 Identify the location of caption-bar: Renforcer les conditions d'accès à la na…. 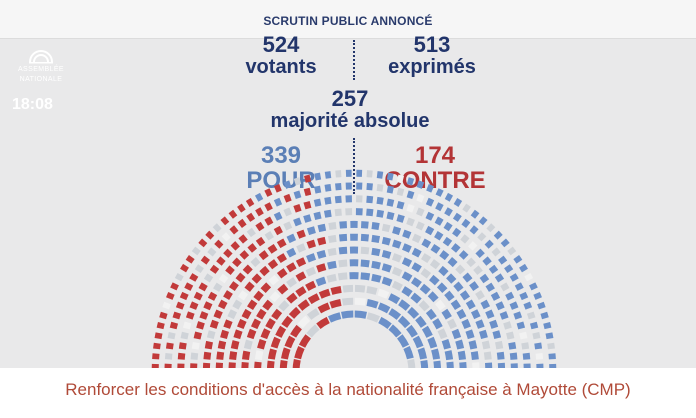
(348, 393).